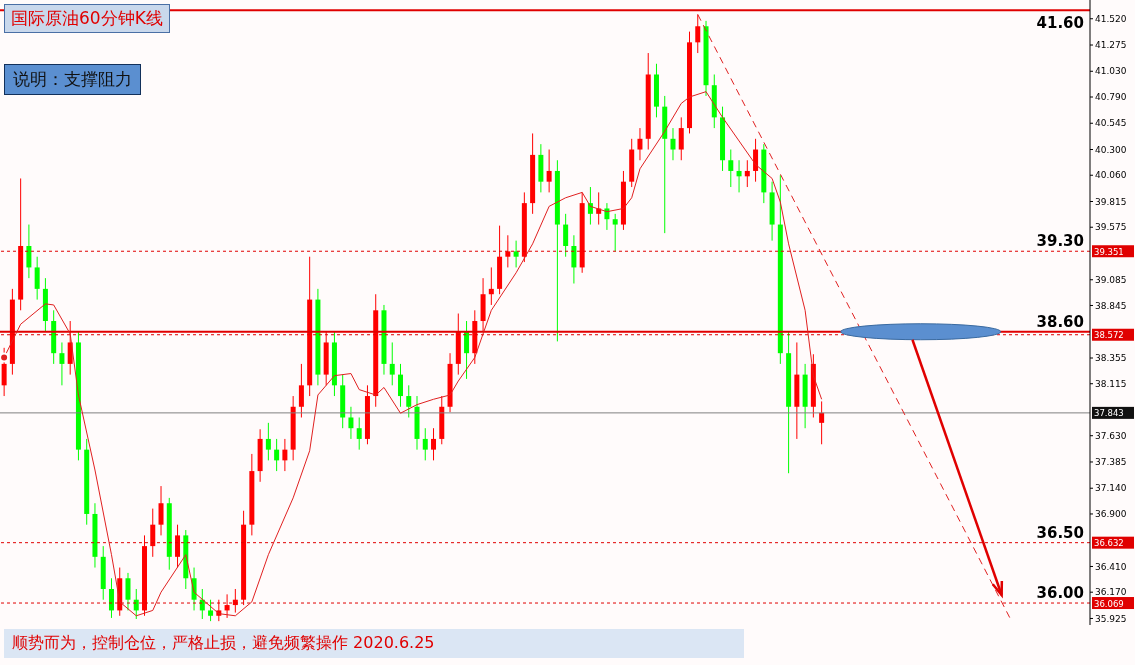 The image size is (1135, 665). I want to click on y-tick-label: 36.410, so click(1111, 566).